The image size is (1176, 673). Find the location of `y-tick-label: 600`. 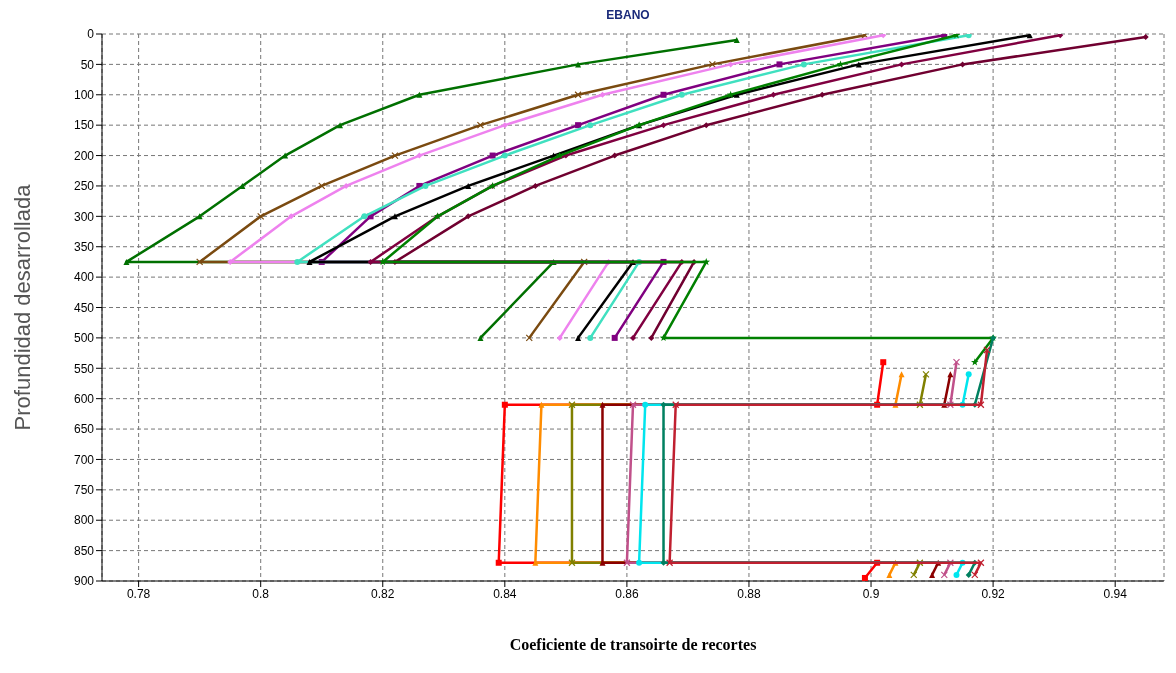

y-tick-label: 600 is located at coordinates (84, 398).